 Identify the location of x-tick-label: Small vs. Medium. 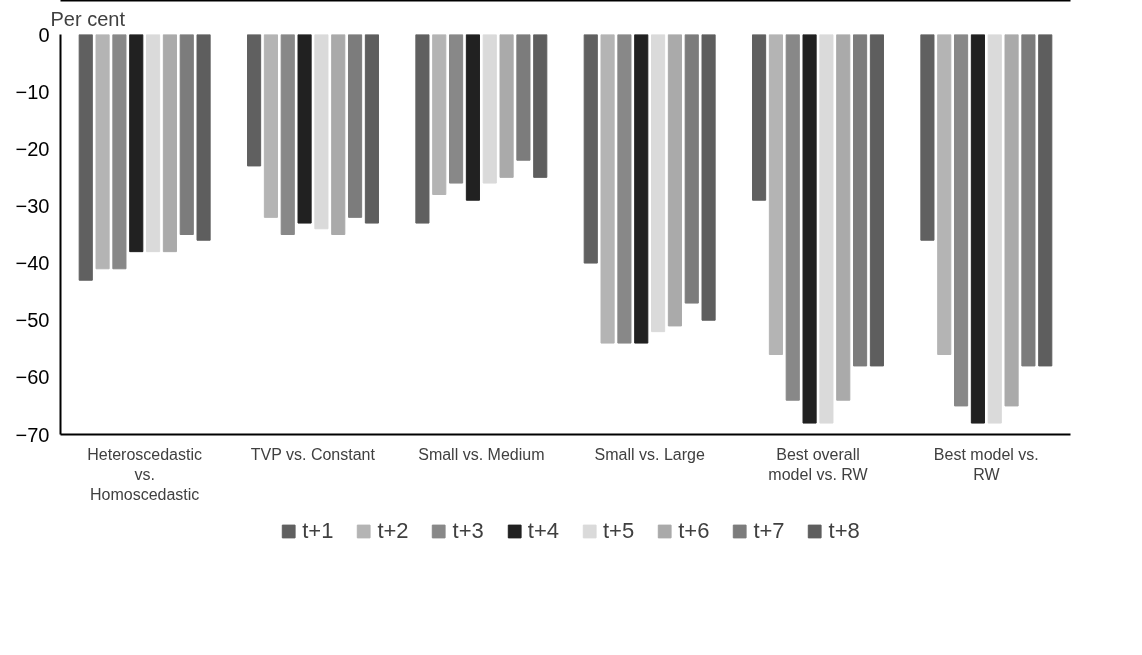
(481, 454).